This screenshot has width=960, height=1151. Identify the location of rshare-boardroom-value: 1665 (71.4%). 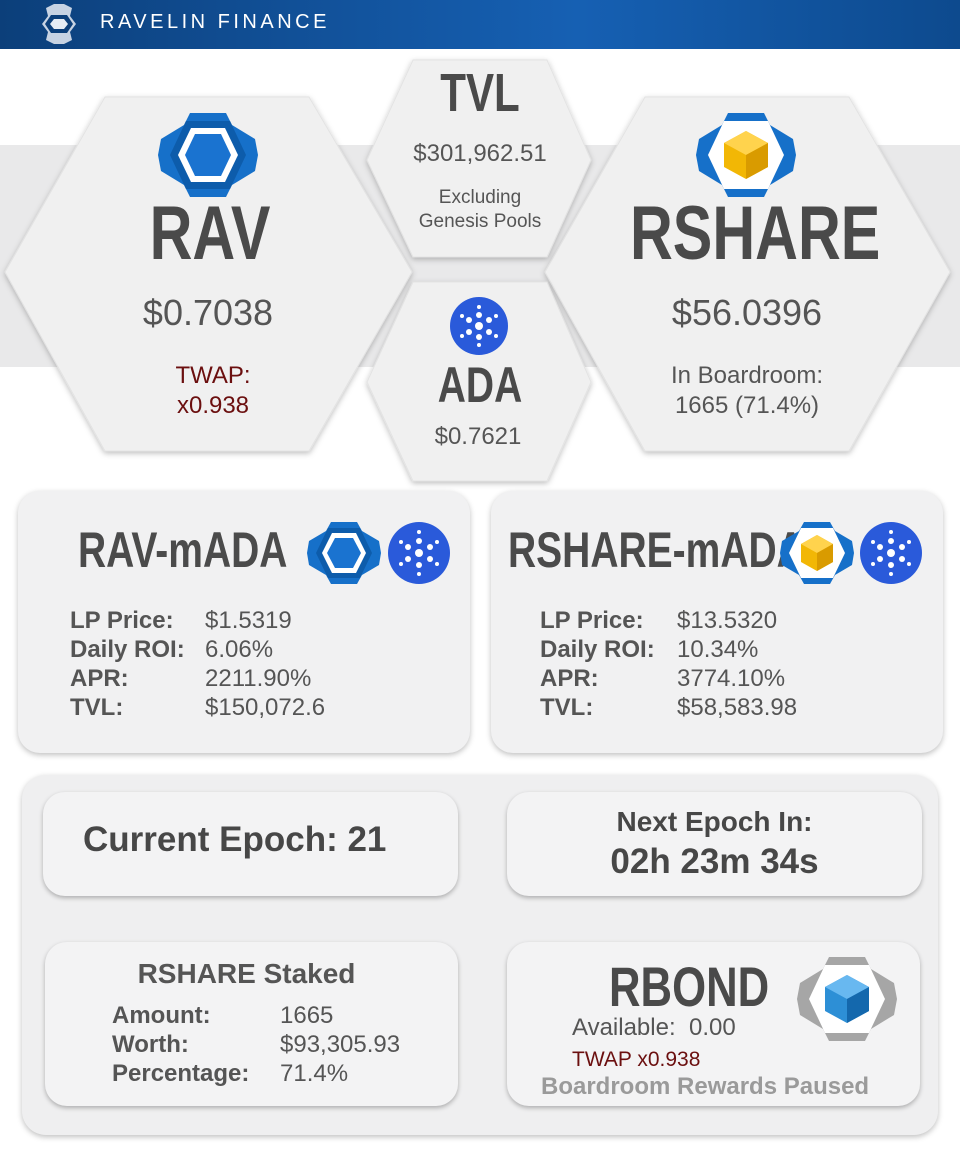
(747, 405).